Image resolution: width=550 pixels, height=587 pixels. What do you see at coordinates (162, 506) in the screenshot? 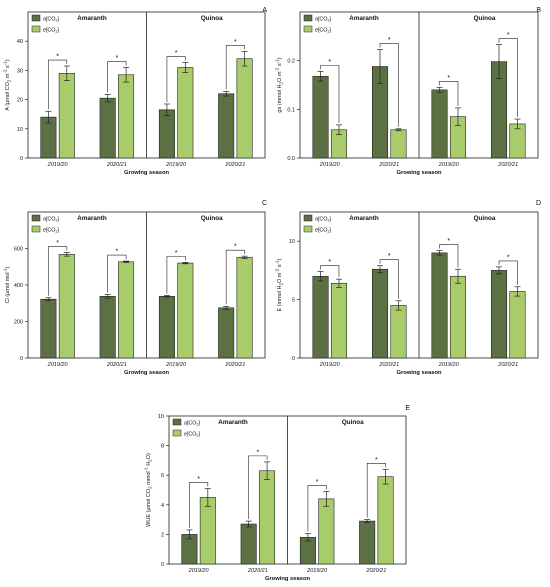
I see `y-tick-label: 4` at bounding box center [162, 506].